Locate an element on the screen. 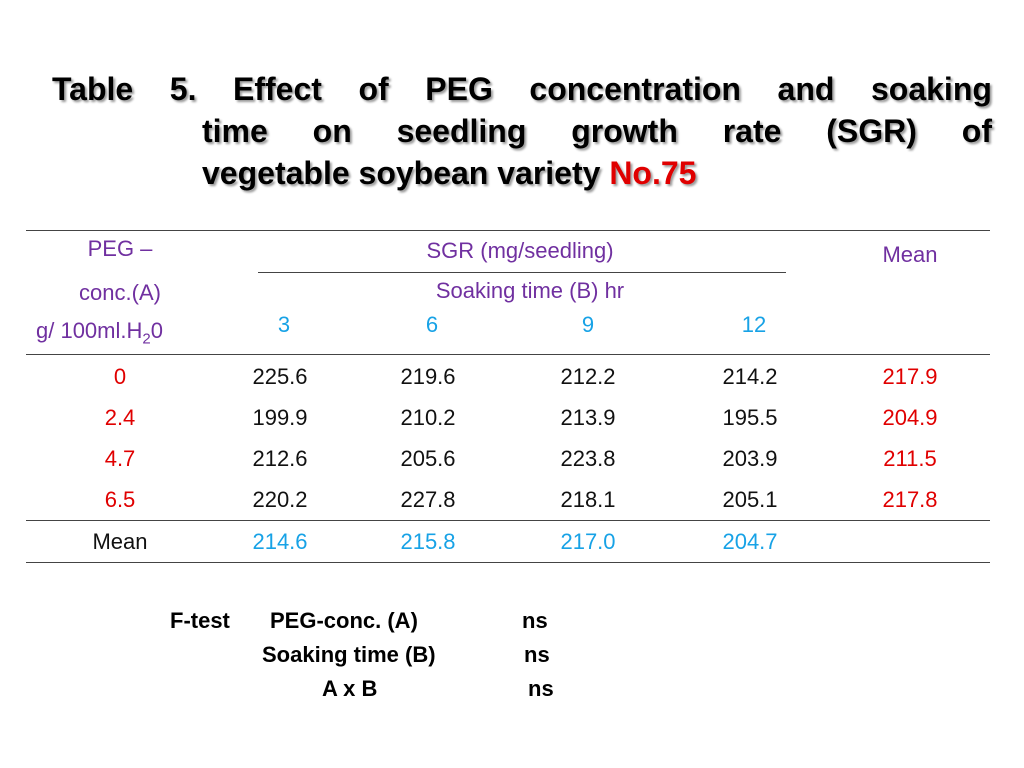 Image resolution: width=1024 pixels, height=768 pixels. header-peg-line3: g/ 100ml.H20 is located at coordinates (99, 335).